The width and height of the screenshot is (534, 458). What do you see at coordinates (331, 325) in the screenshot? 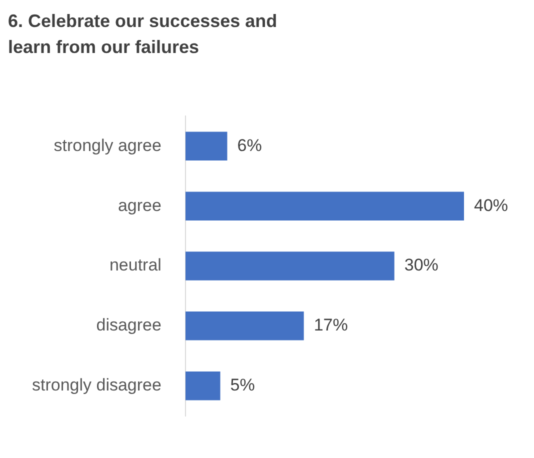
I see `data-label: 17%` at bounding box center [331, 325].